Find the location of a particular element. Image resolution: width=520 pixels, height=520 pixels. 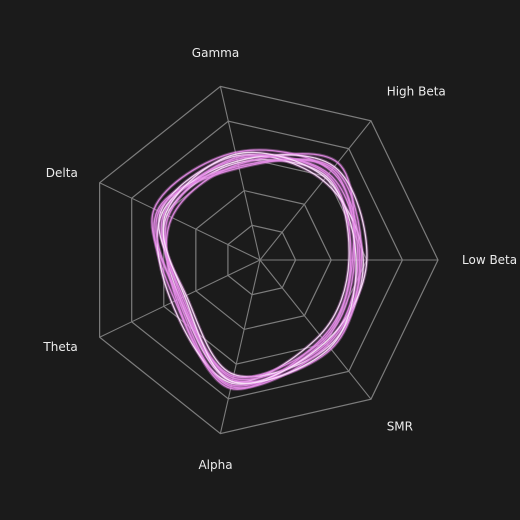

axis-label-smr: SMR is located at coordinates (400, 426).